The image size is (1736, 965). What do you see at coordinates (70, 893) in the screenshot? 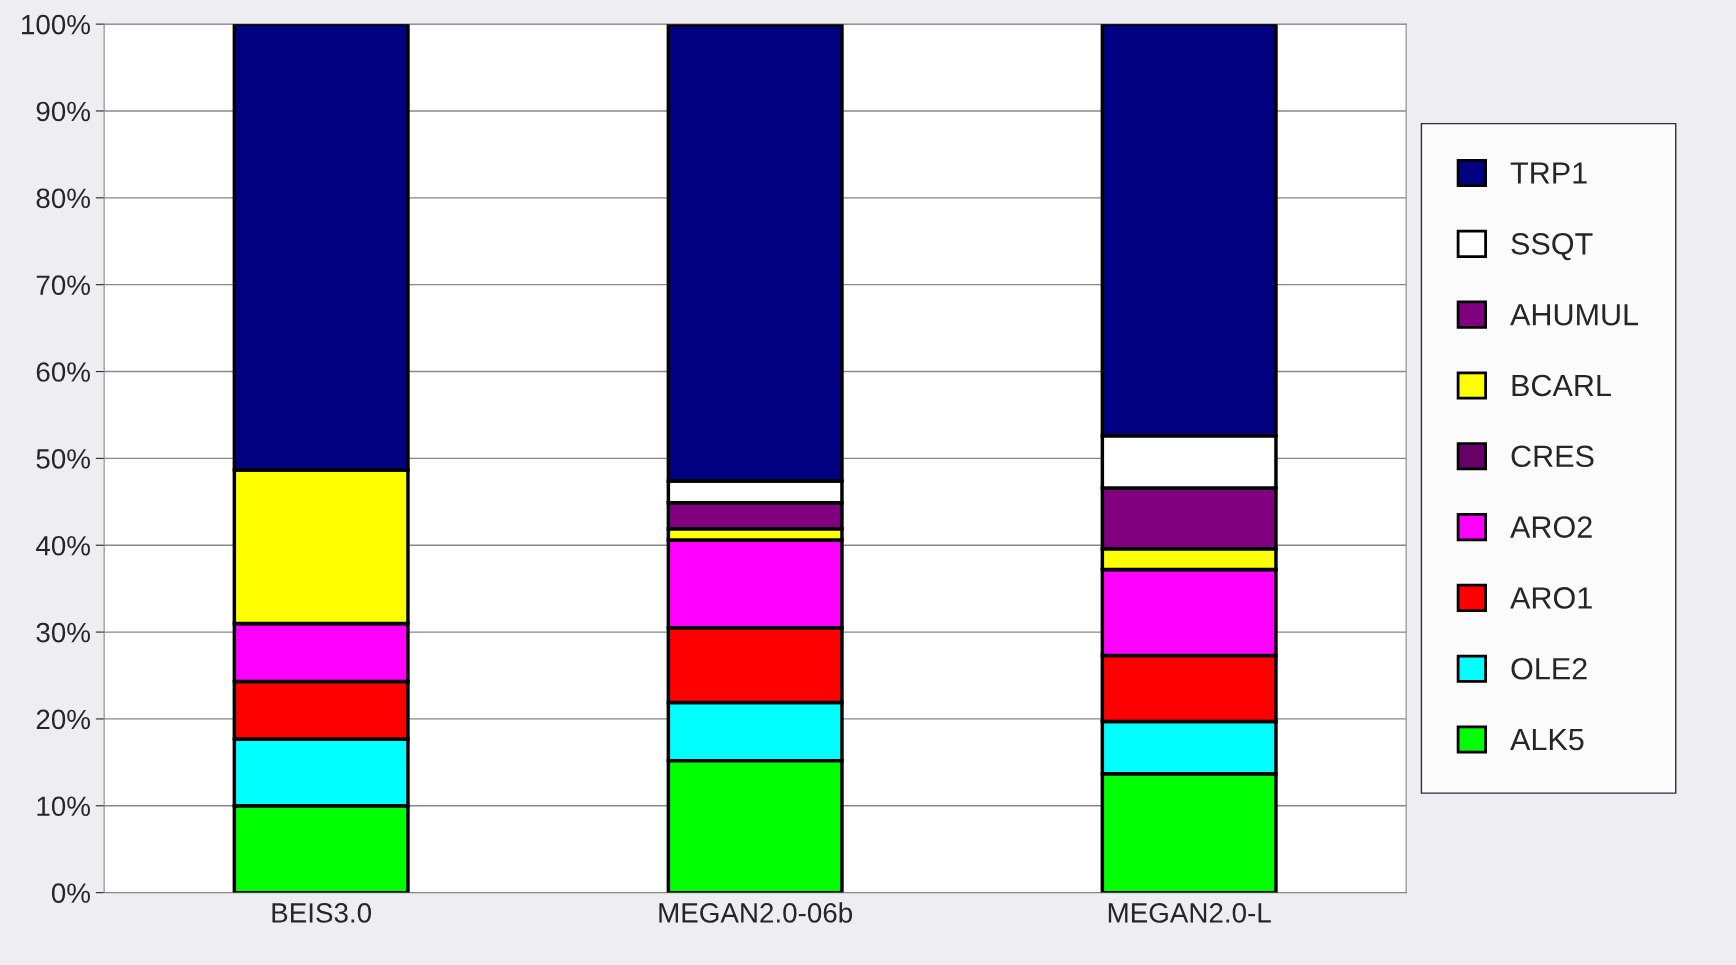
I see `y-tick-label: 0%` at bounding box center [70, 893].